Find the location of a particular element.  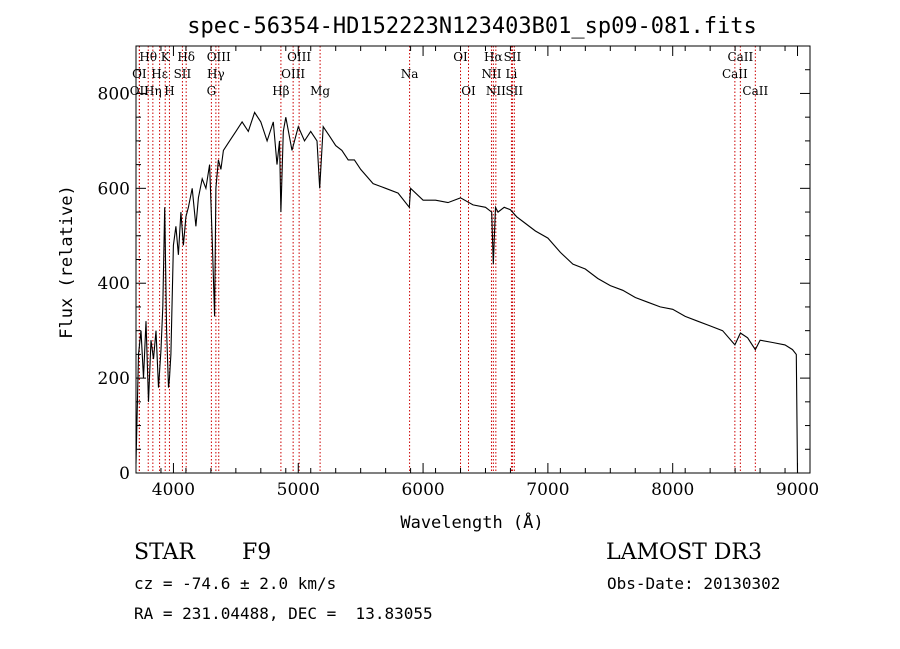

redshift-cz: cz = -74.6 ± 2.0 km/s is located at coordinates (235, 583).